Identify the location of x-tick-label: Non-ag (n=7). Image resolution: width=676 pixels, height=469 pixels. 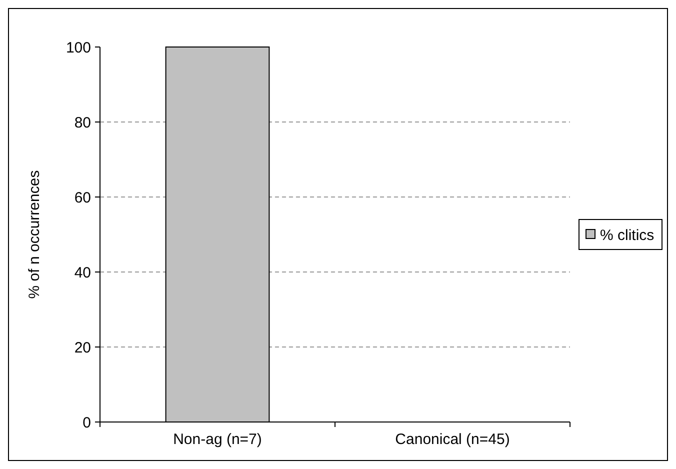
(217, 439).